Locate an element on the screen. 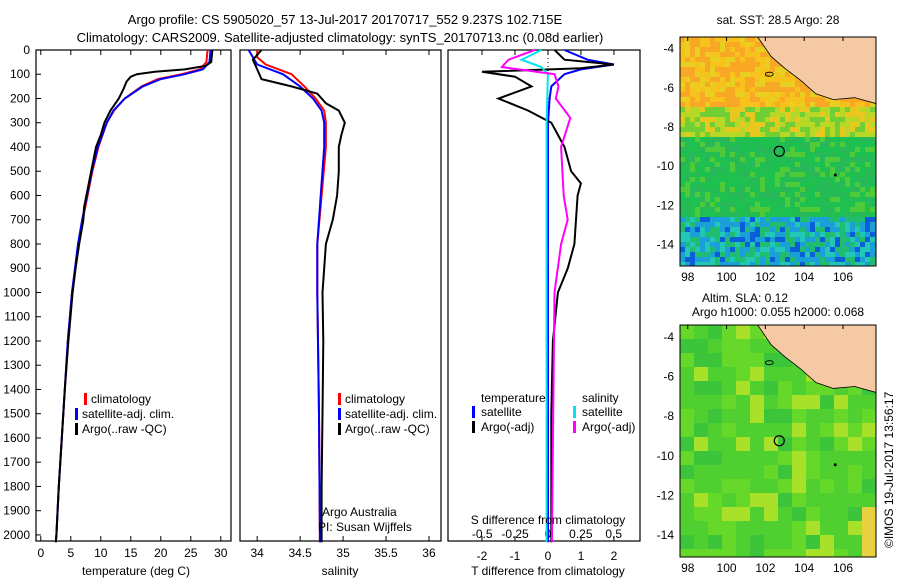 The width and height of the screenshot is (900, 580). lon-tick-label: 106 is located at coordinates (843, 568).